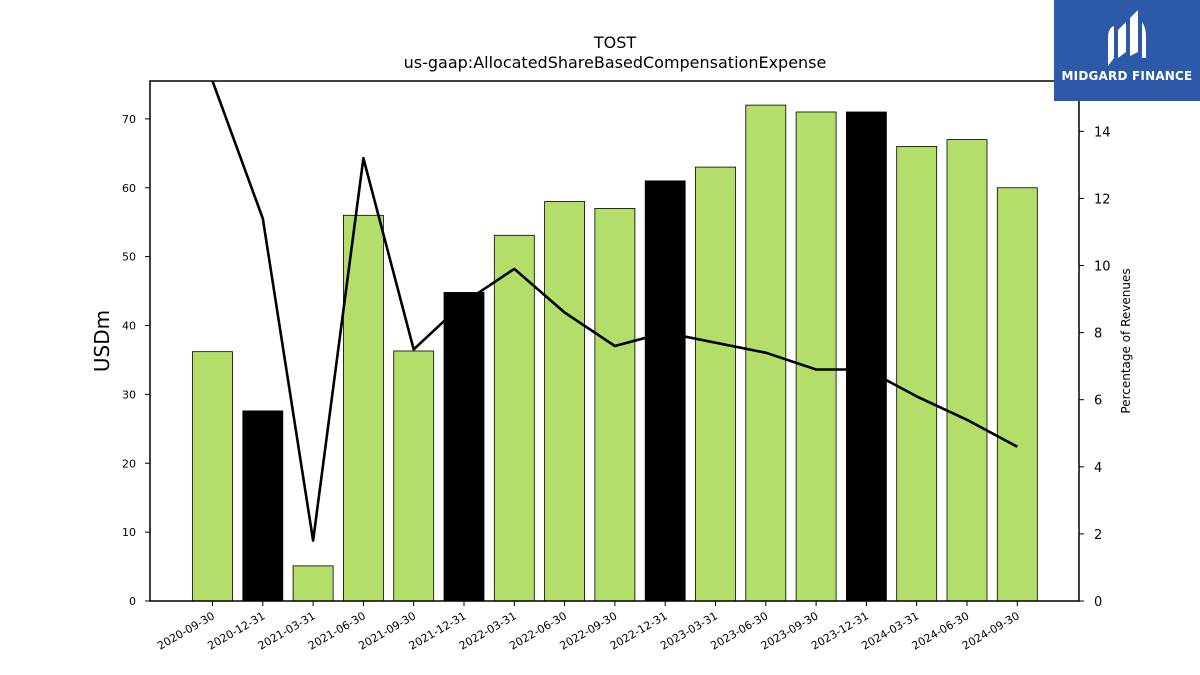  I want to click on logo-text: MIDGARD FINANCE, so click(1127, 76).